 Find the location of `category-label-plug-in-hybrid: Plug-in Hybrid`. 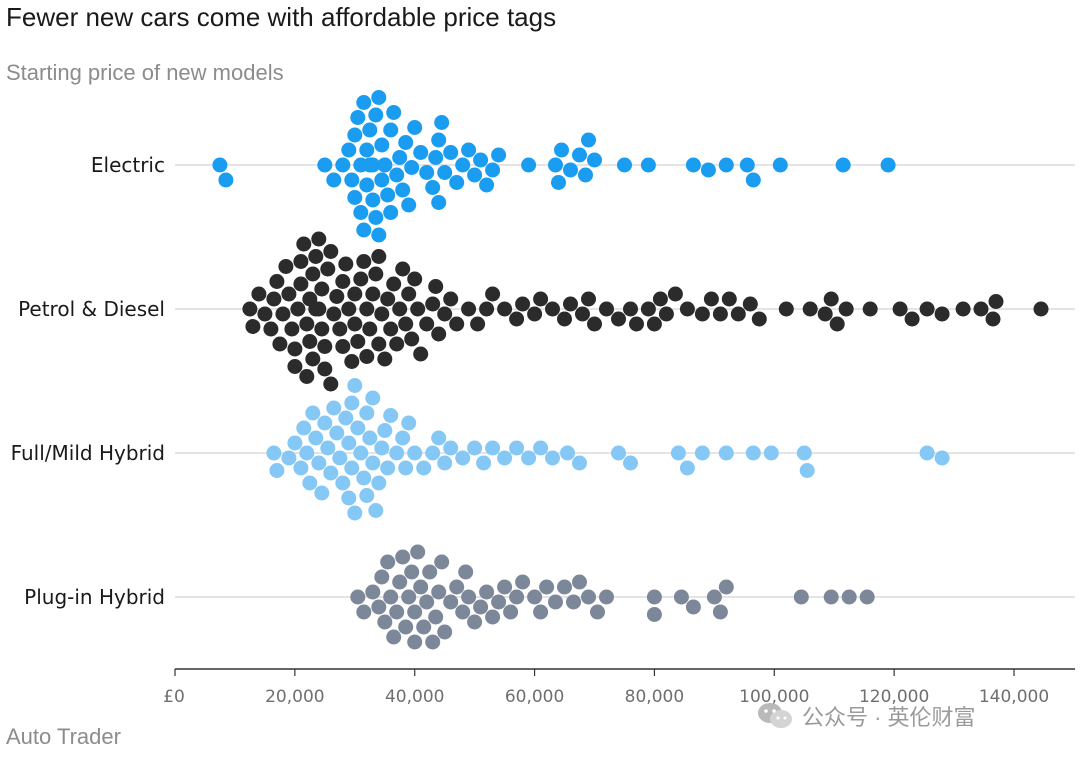

category-label-plug-in-hybrid: Plug-in Hybrid is located at coordinates (94, 597).